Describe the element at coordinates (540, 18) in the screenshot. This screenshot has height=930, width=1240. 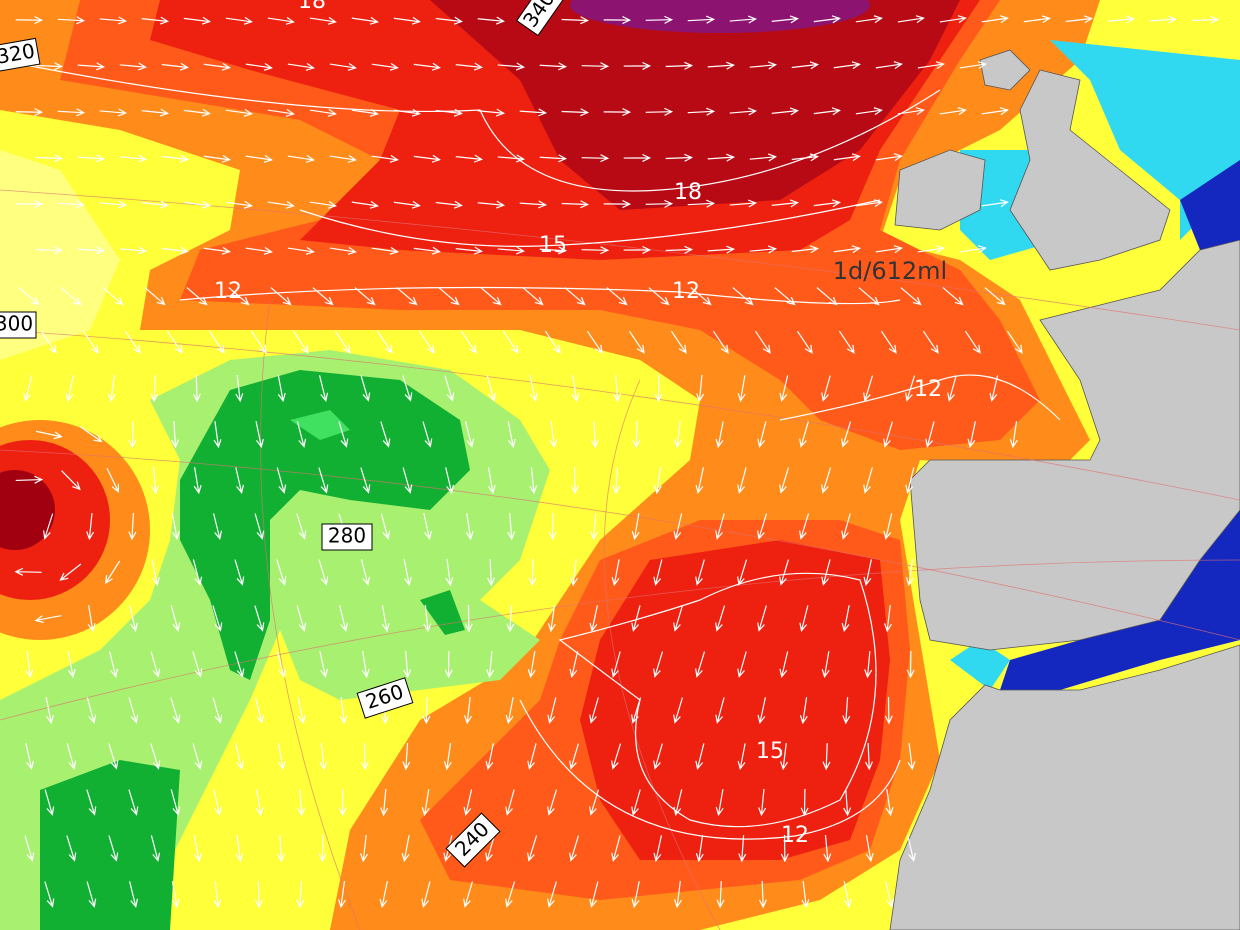
I see `label-box` at that location.